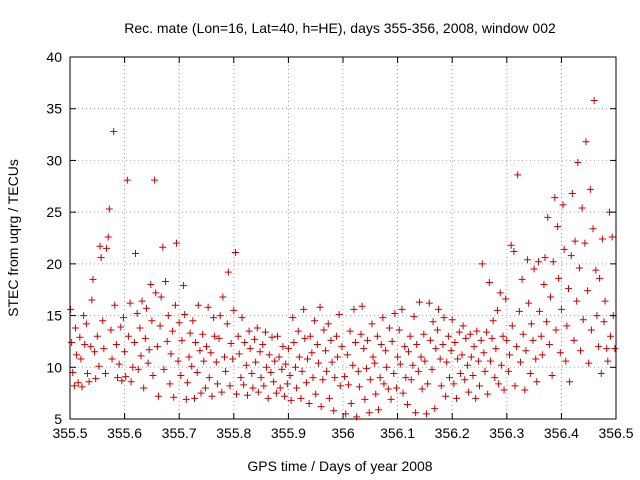 The image size is (640, 480). Describe the element at coordinates (13, 238) in the screenshot. I see `y-axis-label: STEC from uqrg / TECUs` at that location.